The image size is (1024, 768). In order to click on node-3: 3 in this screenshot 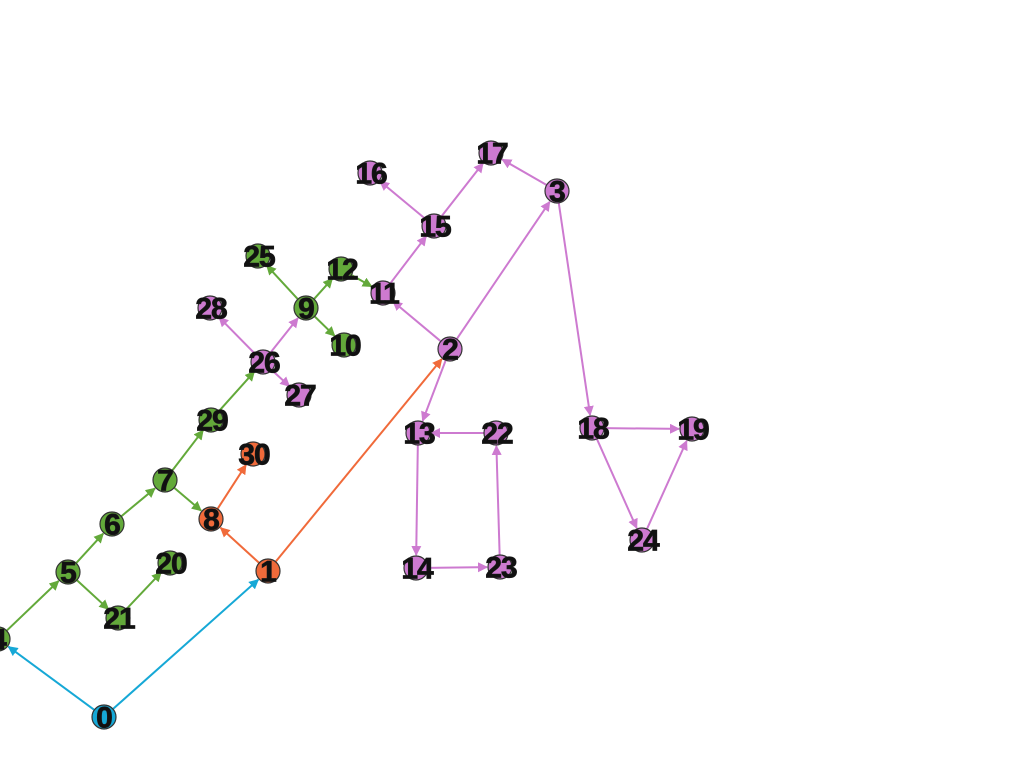, I will do `click(557, 192)`.